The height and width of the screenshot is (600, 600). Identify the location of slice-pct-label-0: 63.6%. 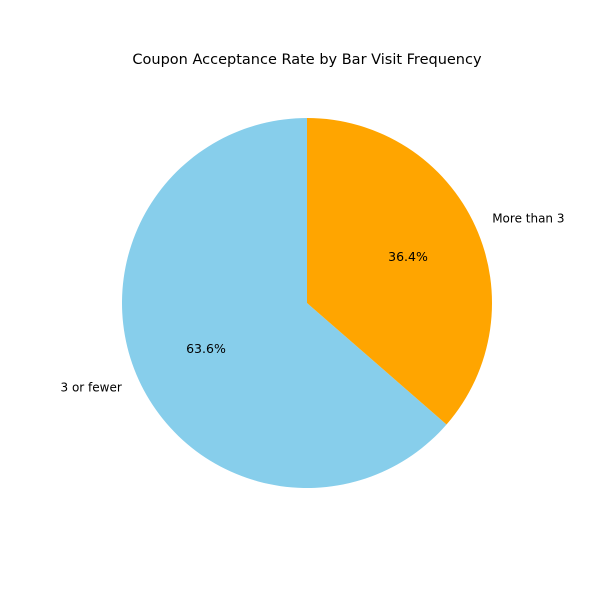
(206, 348).